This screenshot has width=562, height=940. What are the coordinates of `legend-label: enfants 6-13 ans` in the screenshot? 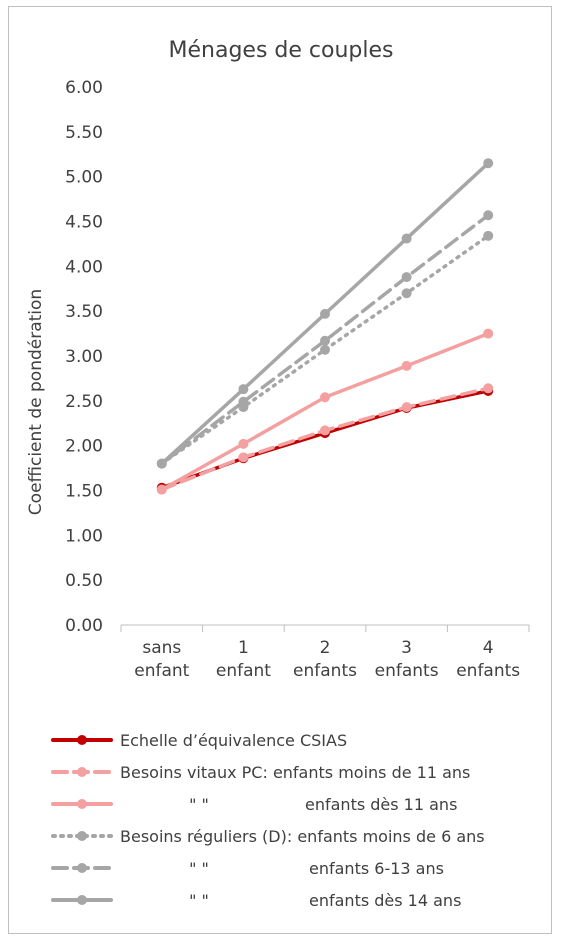 It's located at (376, 868).